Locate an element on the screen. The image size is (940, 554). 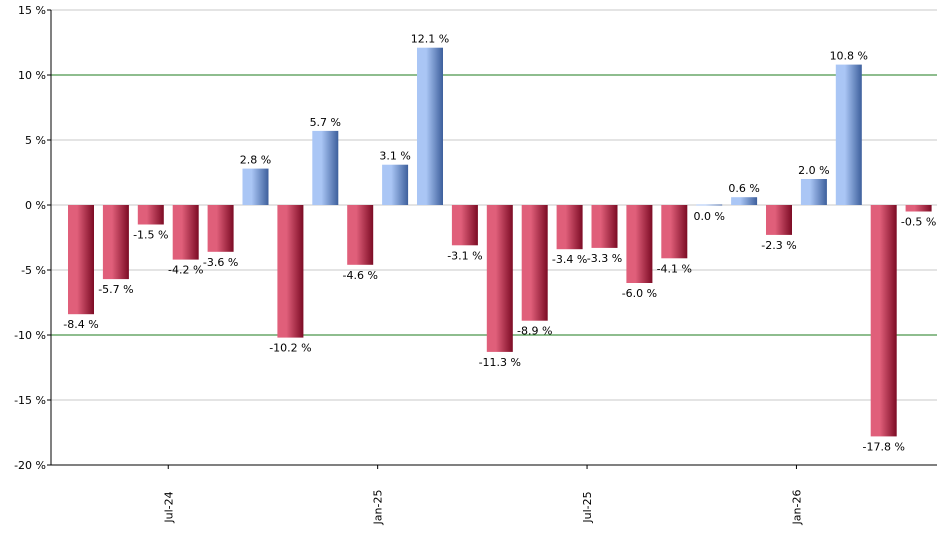
x-tick-label: Jul-25 is located at coordinates (587, 507).